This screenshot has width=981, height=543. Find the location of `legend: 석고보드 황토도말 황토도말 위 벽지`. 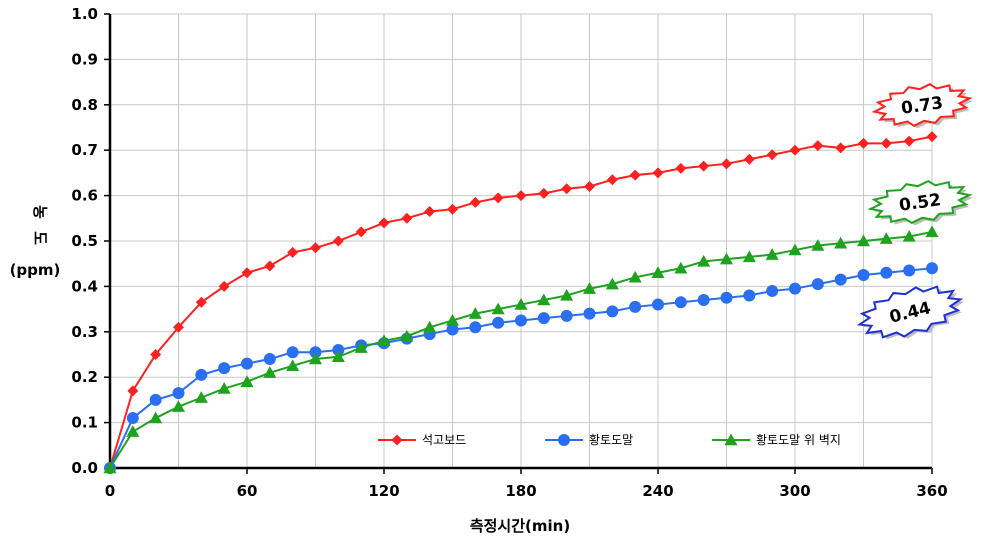

legend: 석고보드 황토도말 황토도말 위 벽지 is located at coordinates (609, 440).